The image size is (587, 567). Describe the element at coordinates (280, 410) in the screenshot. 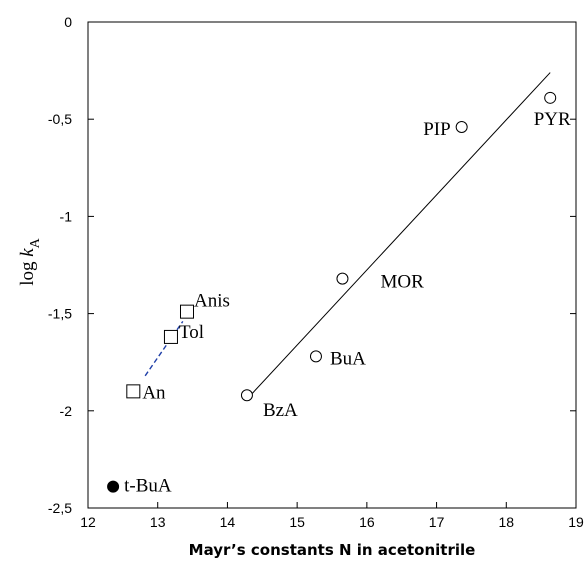

I see `data-point-label: BzA` at that location.